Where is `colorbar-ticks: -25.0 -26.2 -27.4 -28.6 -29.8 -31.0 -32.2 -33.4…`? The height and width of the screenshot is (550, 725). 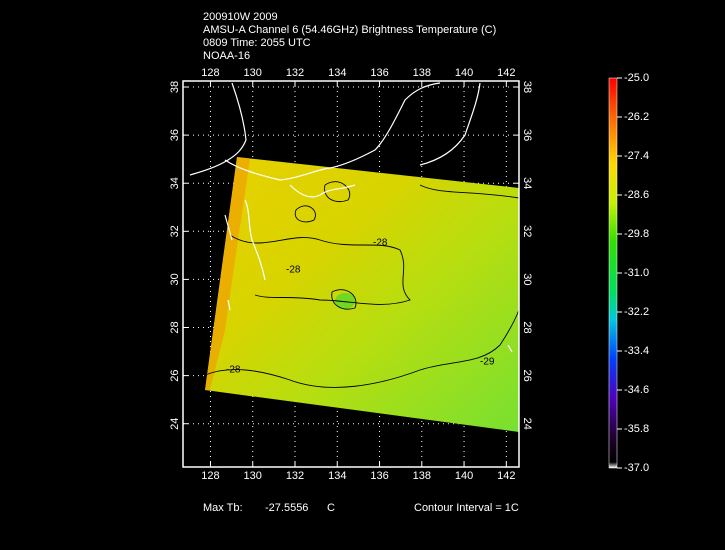 colorbar-ticks: -25.0 -26.2 -27.4 -28.6 -29.8 -31.0 -32.2 -33.4… is located at coordinates (633, 273).